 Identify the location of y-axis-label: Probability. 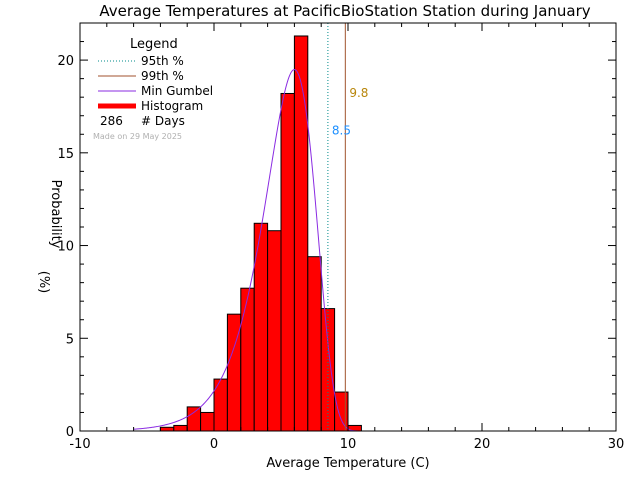
(55, 214).